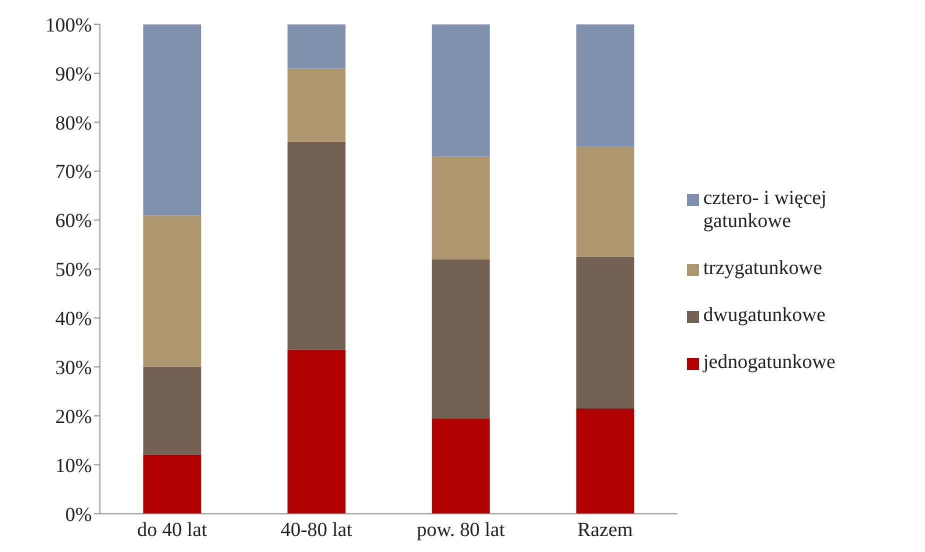 Image resolution: width=925 pixels, height=552 pixels. Describe the element at coordinates (73, 465) in the screenshot. I see `y-tick-label: 10%` at that location.